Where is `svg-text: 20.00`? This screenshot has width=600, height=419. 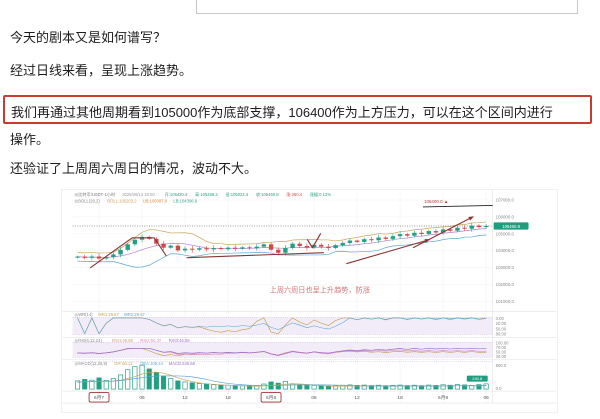
svg-text: 20.00 is located at coordinates (501, 323).